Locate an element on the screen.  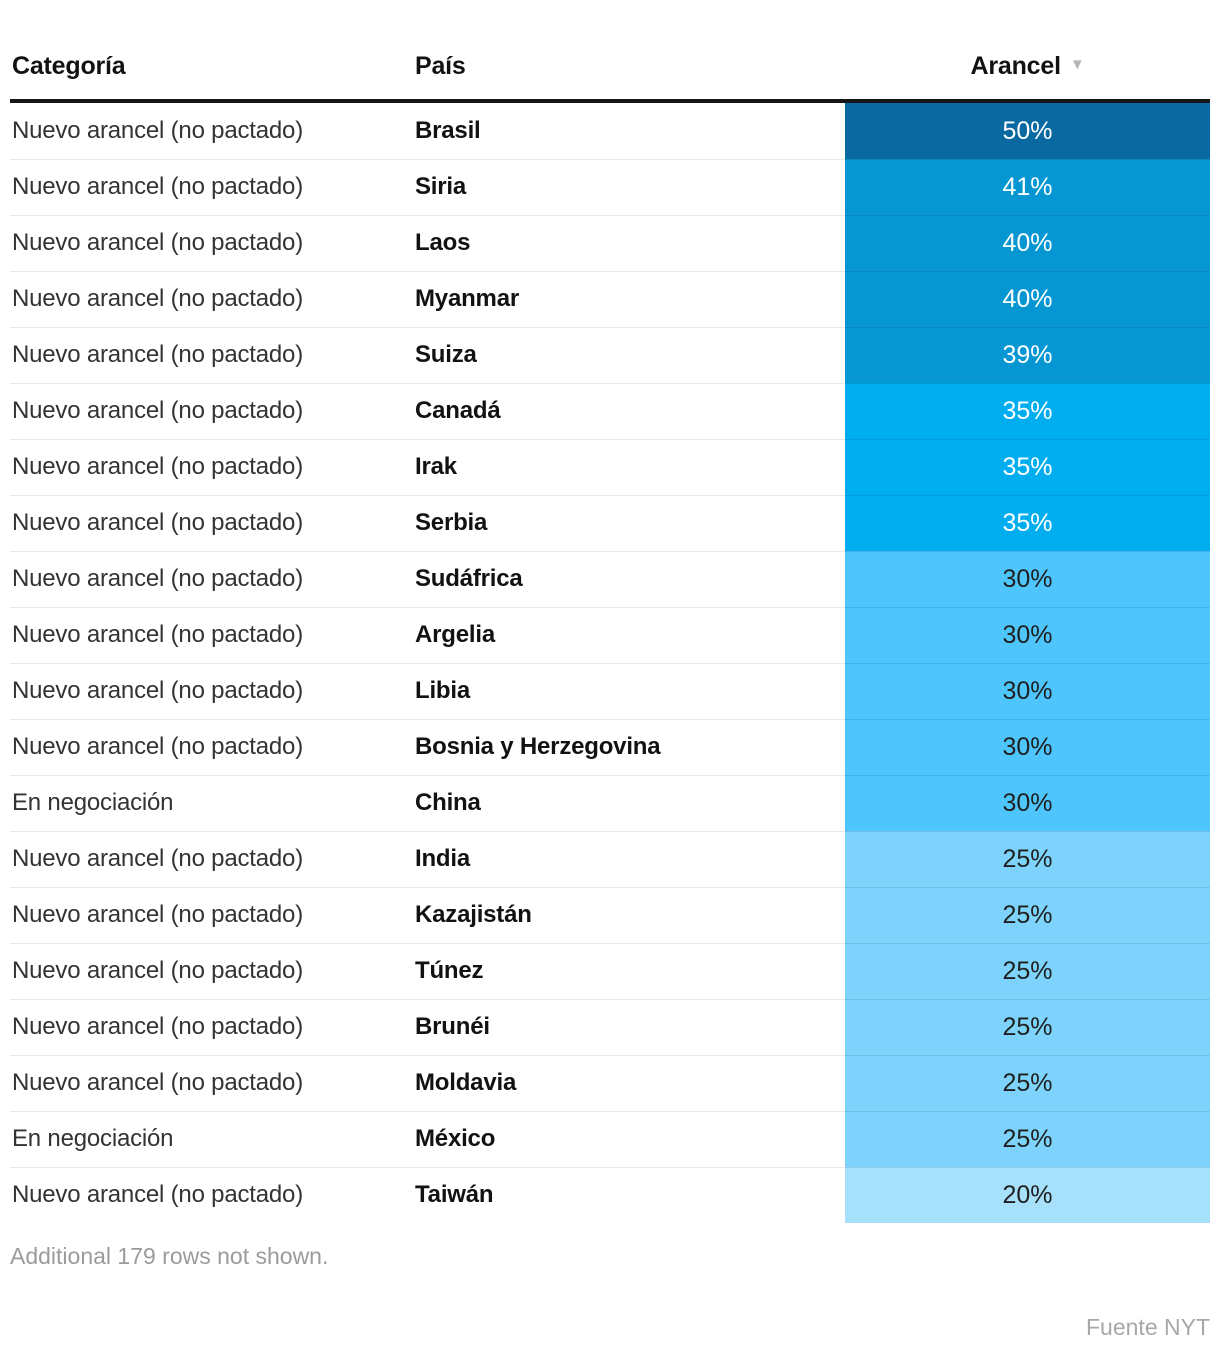
table-row: Nuevo arancel (no pactado) Brasil 50% is located at coordinates (610, 131).